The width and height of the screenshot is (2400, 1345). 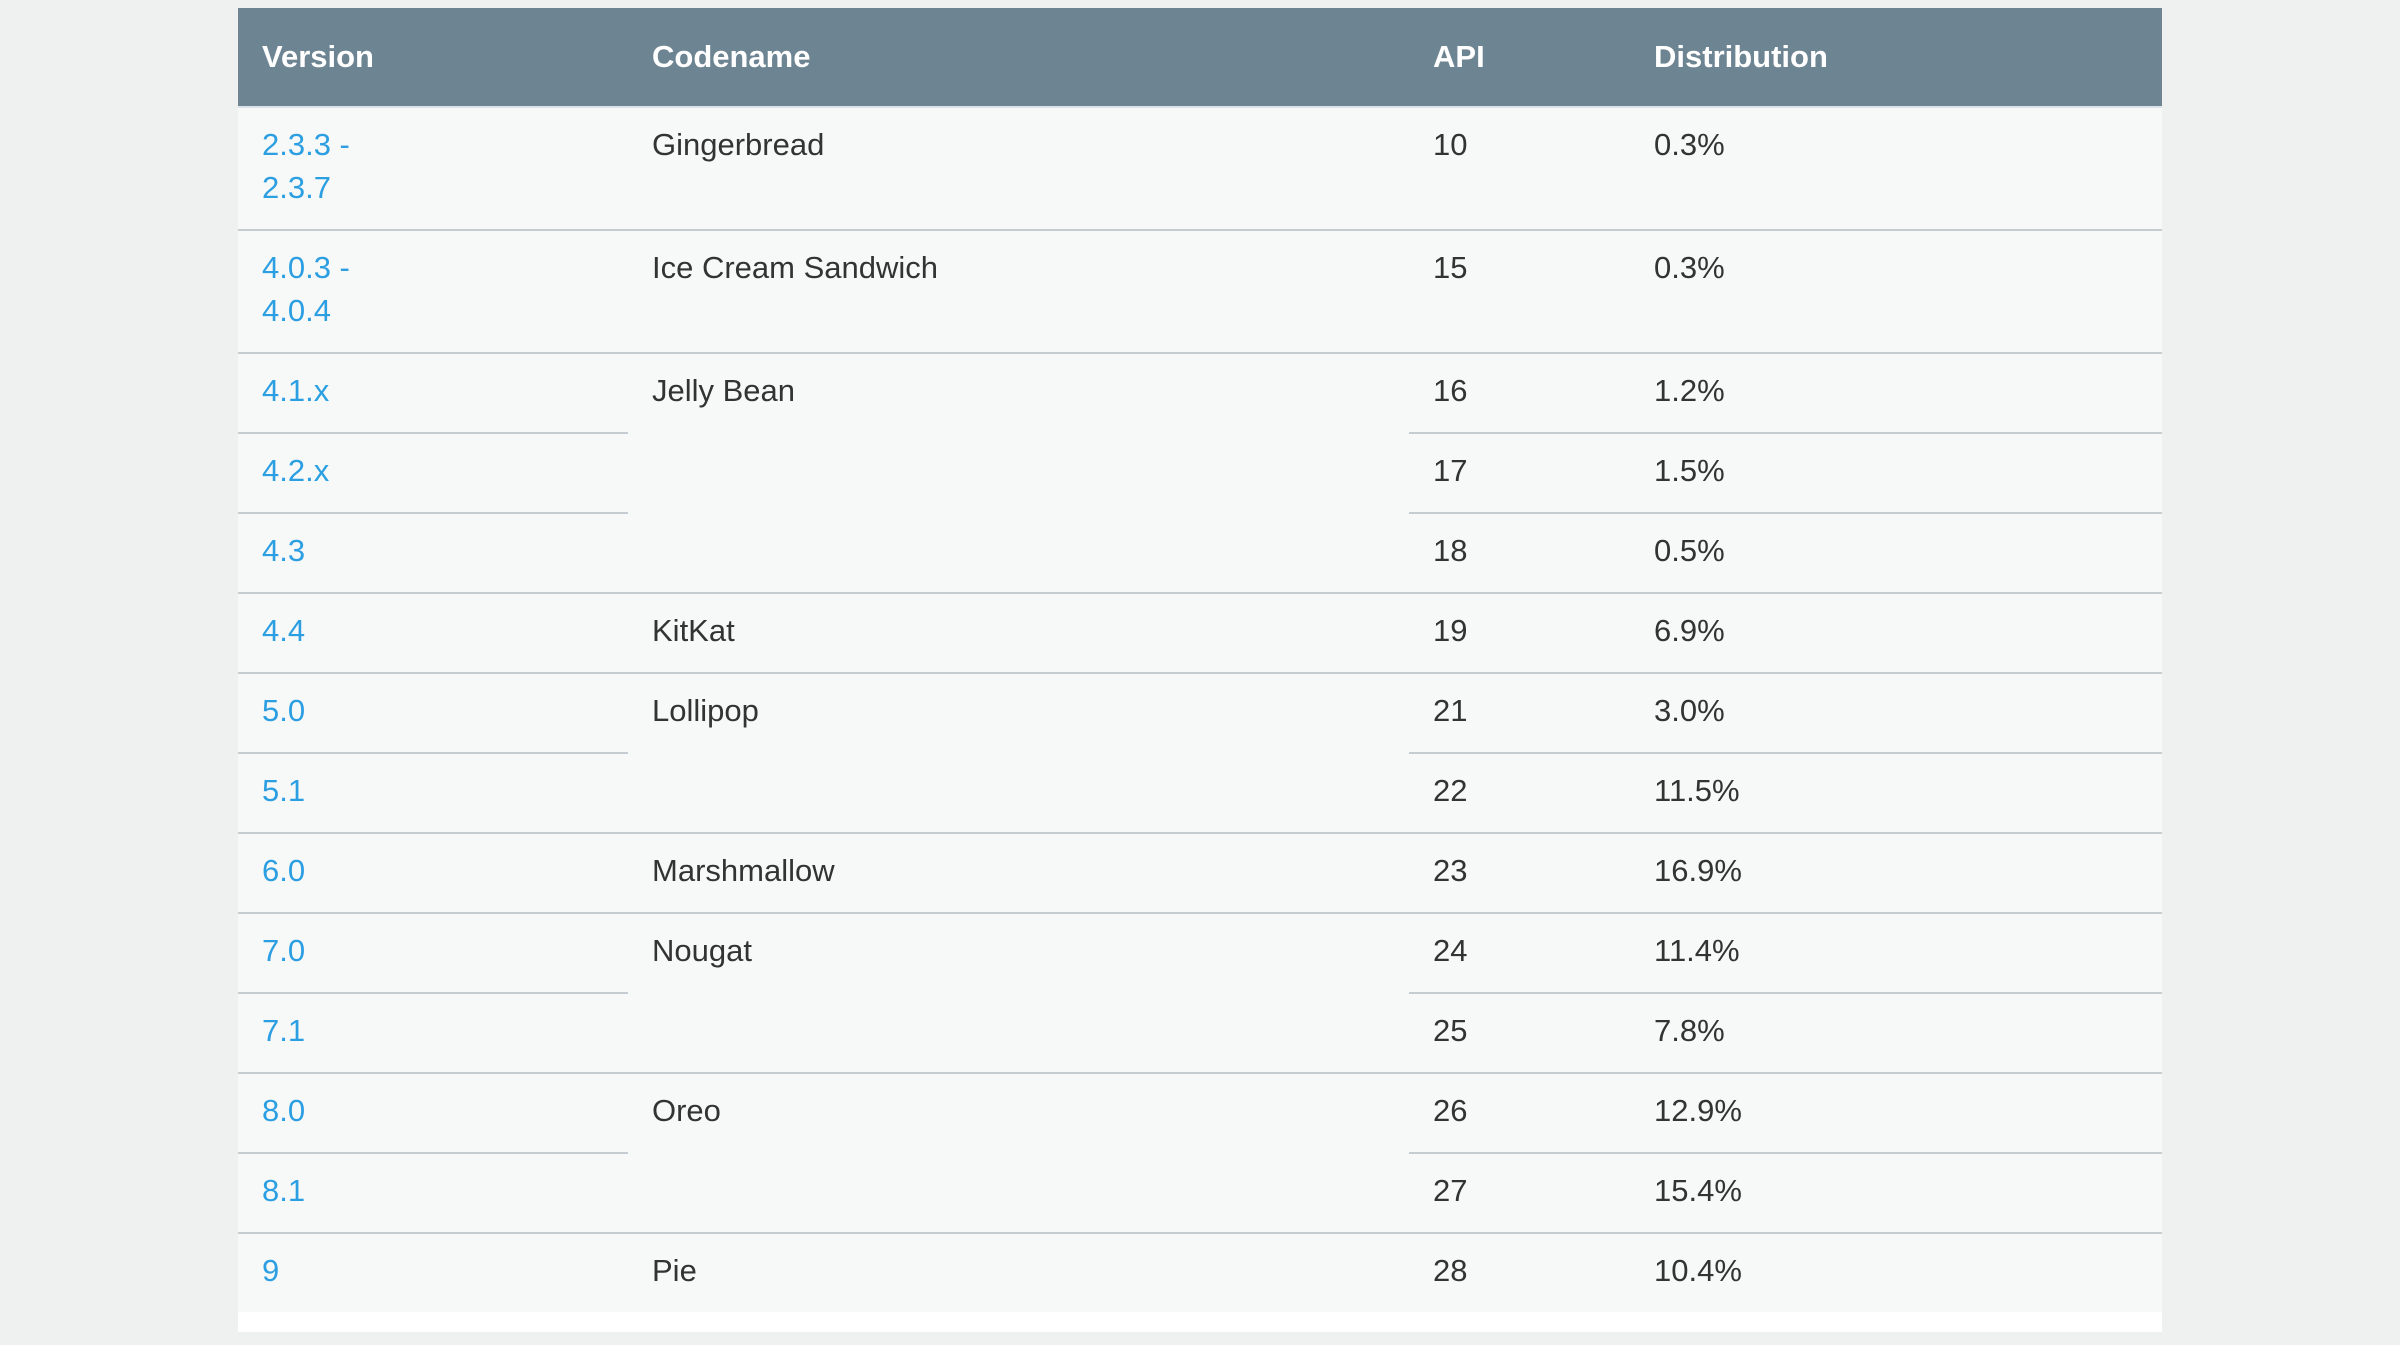 What do you see at coordinates (1519, 473) in the screenshot?
I see `api-cell: 17` at bounding box center [1519, 473].